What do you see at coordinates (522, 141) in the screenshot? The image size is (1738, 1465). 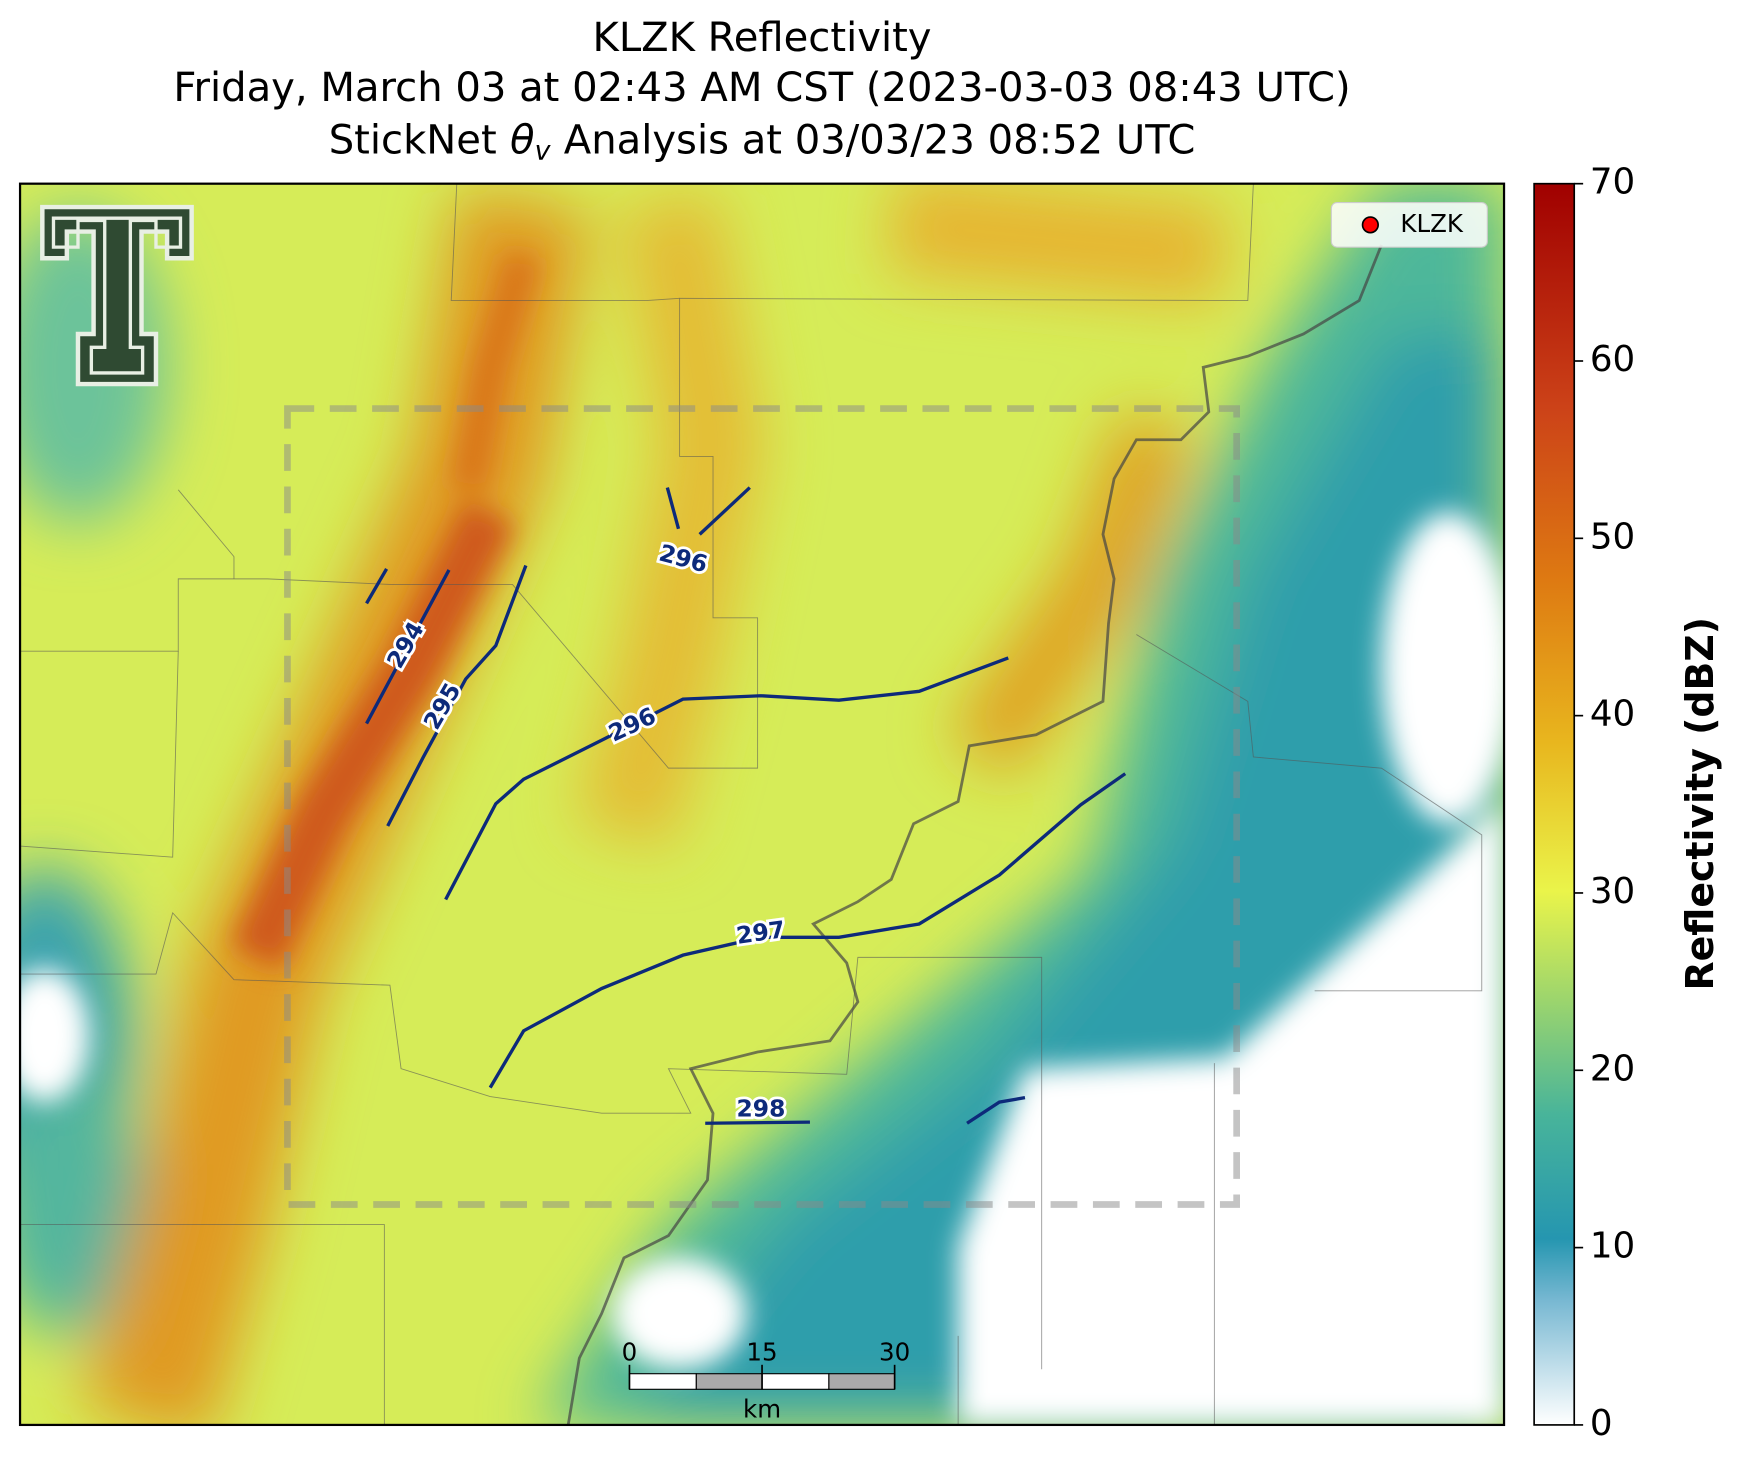 I see `title-symbol: θ` at bounding box center [522, 141].